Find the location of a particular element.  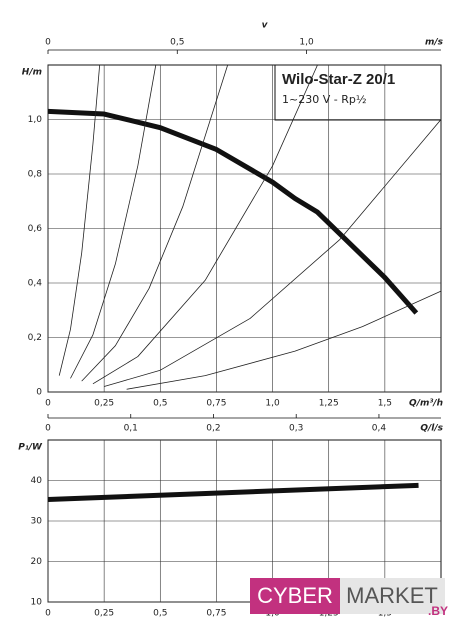

wm-text: MARKET is located at coordinates (392, 595).